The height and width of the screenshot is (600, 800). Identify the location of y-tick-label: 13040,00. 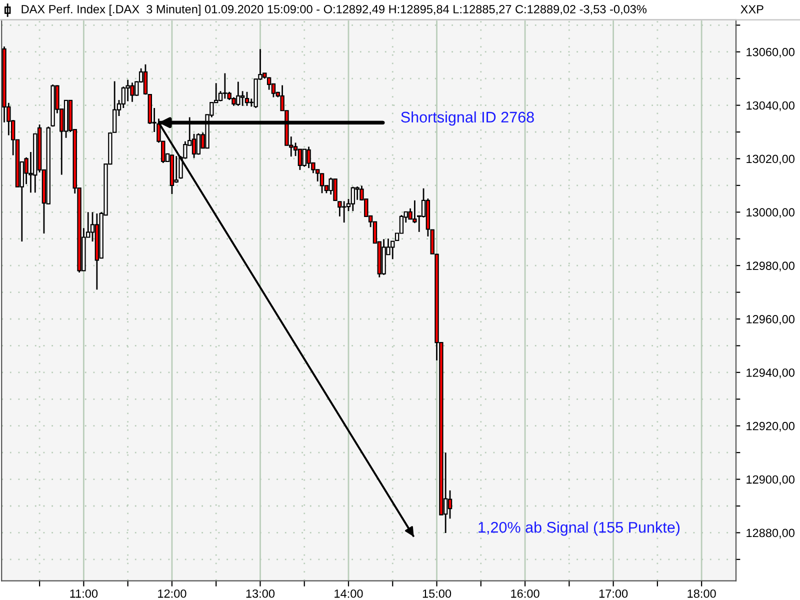
(770, 106).